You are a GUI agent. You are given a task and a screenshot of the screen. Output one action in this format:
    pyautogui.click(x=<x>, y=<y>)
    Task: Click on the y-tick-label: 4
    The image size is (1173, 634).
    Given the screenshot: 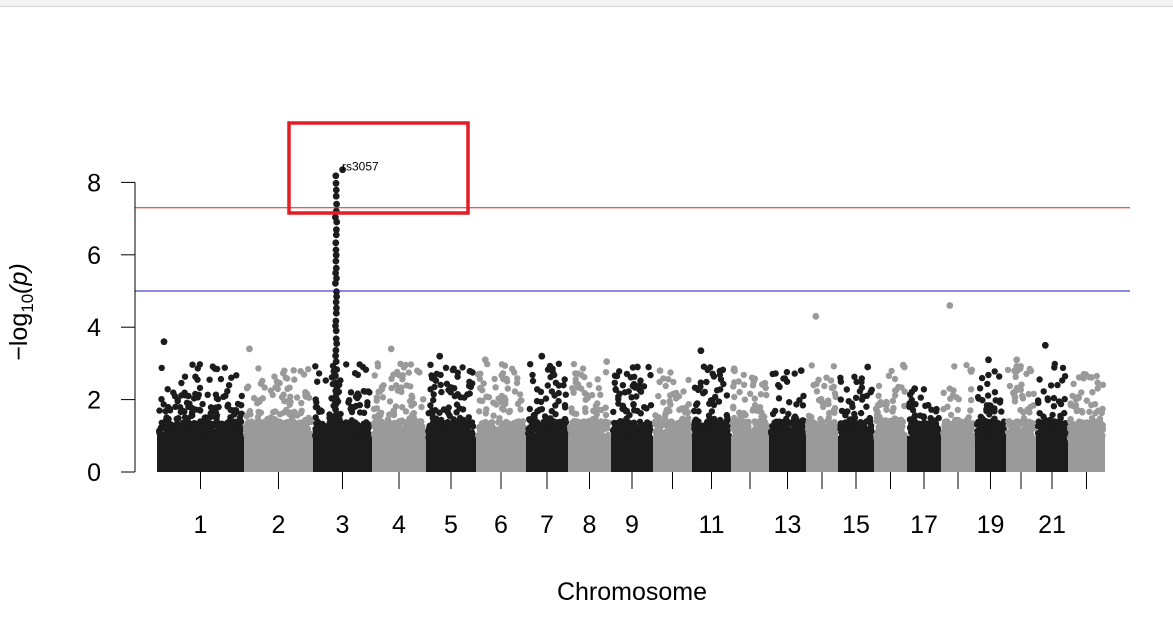 What is the action you would take?
    pyautogui.click(x=94, y=328)
    